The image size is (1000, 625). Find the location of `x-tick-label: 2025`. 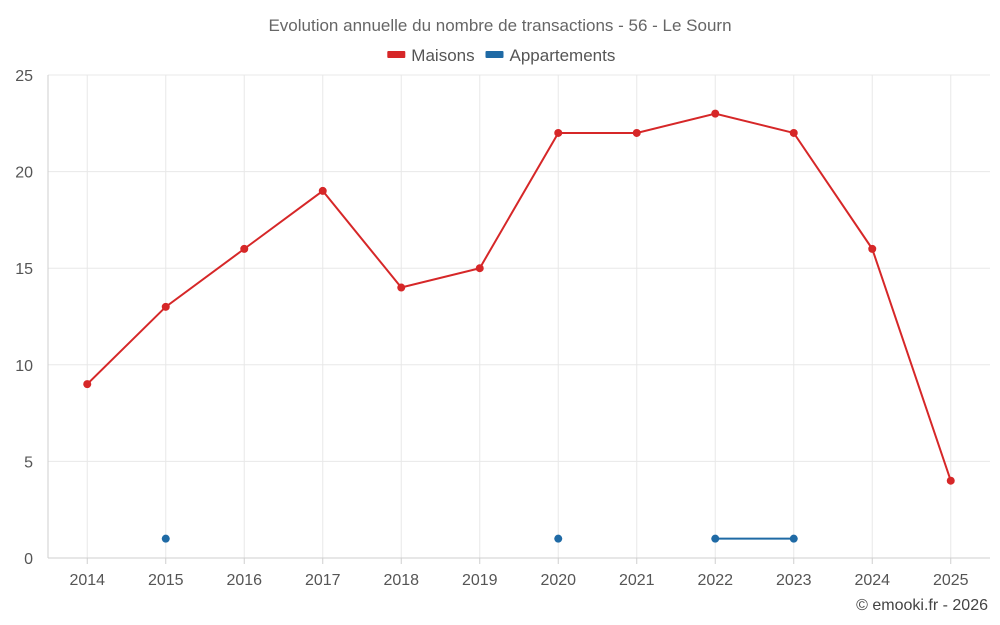

x-tick-label: 2025 is located at coordinates (951, 580).